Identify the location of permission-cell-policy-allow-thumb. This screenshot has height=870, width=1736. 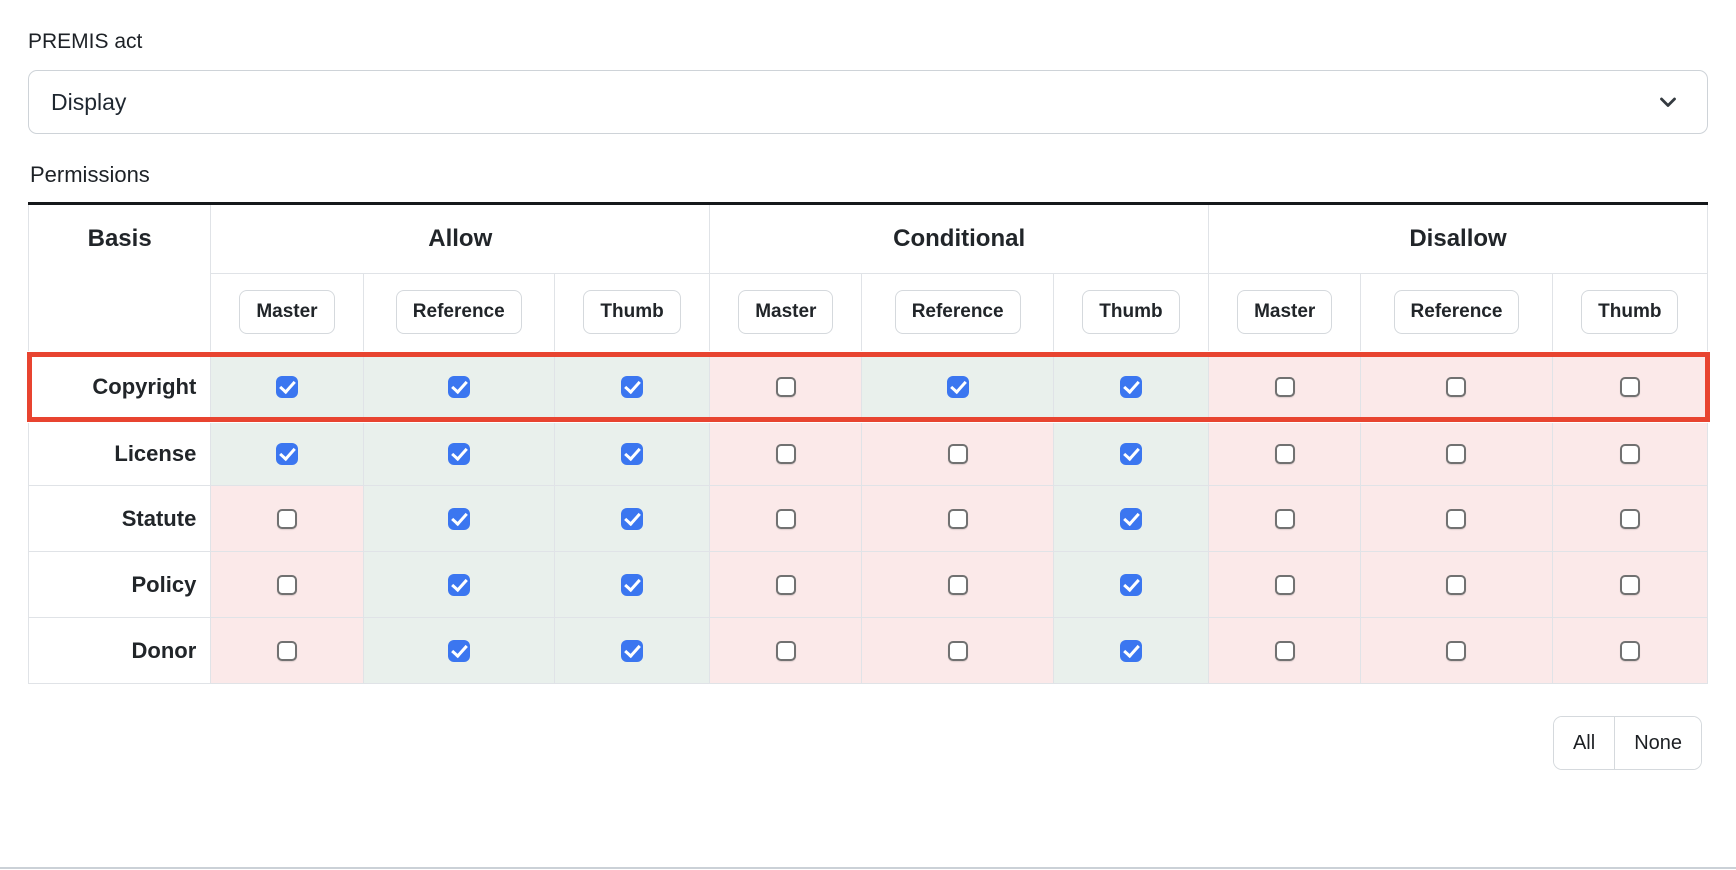
(632, 584).